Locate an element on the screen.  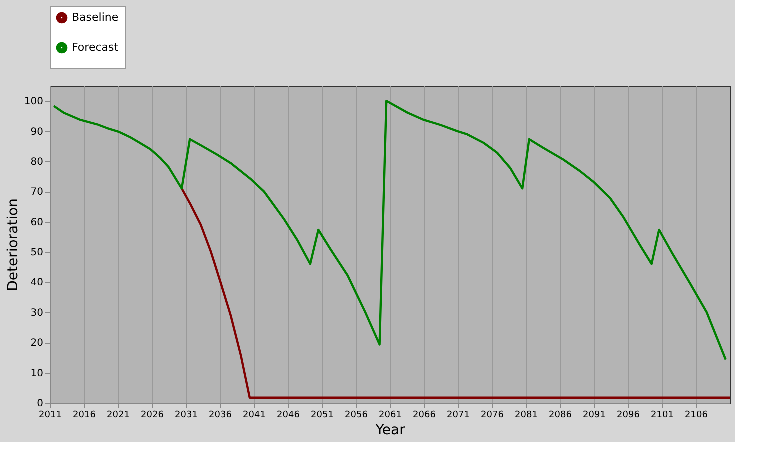
x-tick-label: 2026 is located at coordinates (152, 415).